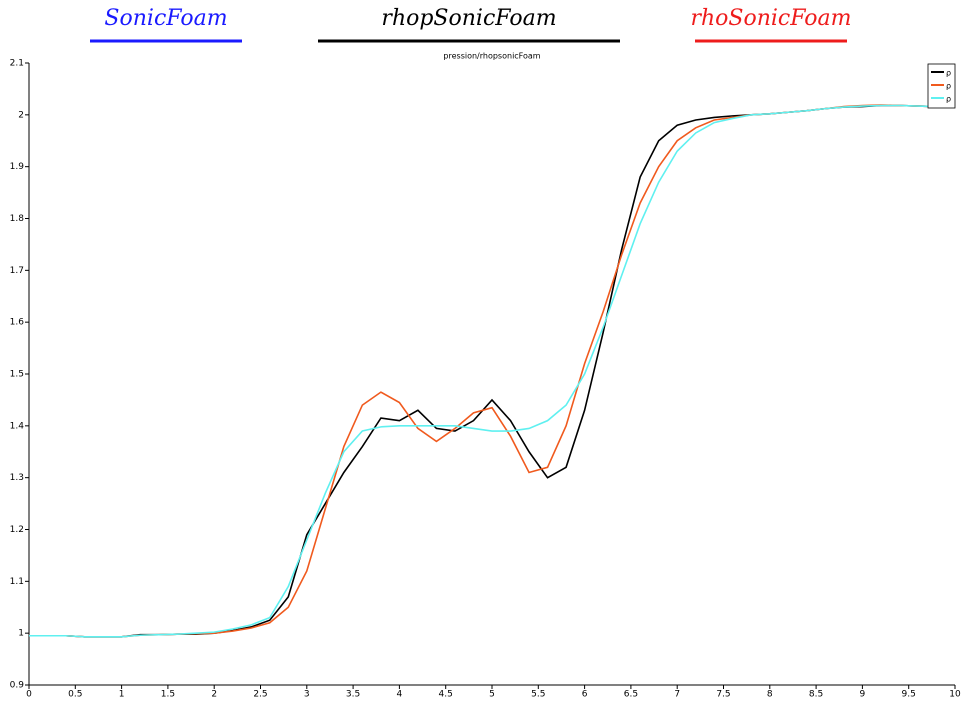 The width and height of the screenshot is (962, 702). I want to click on x-tick-label: 10, so click(955, 695).